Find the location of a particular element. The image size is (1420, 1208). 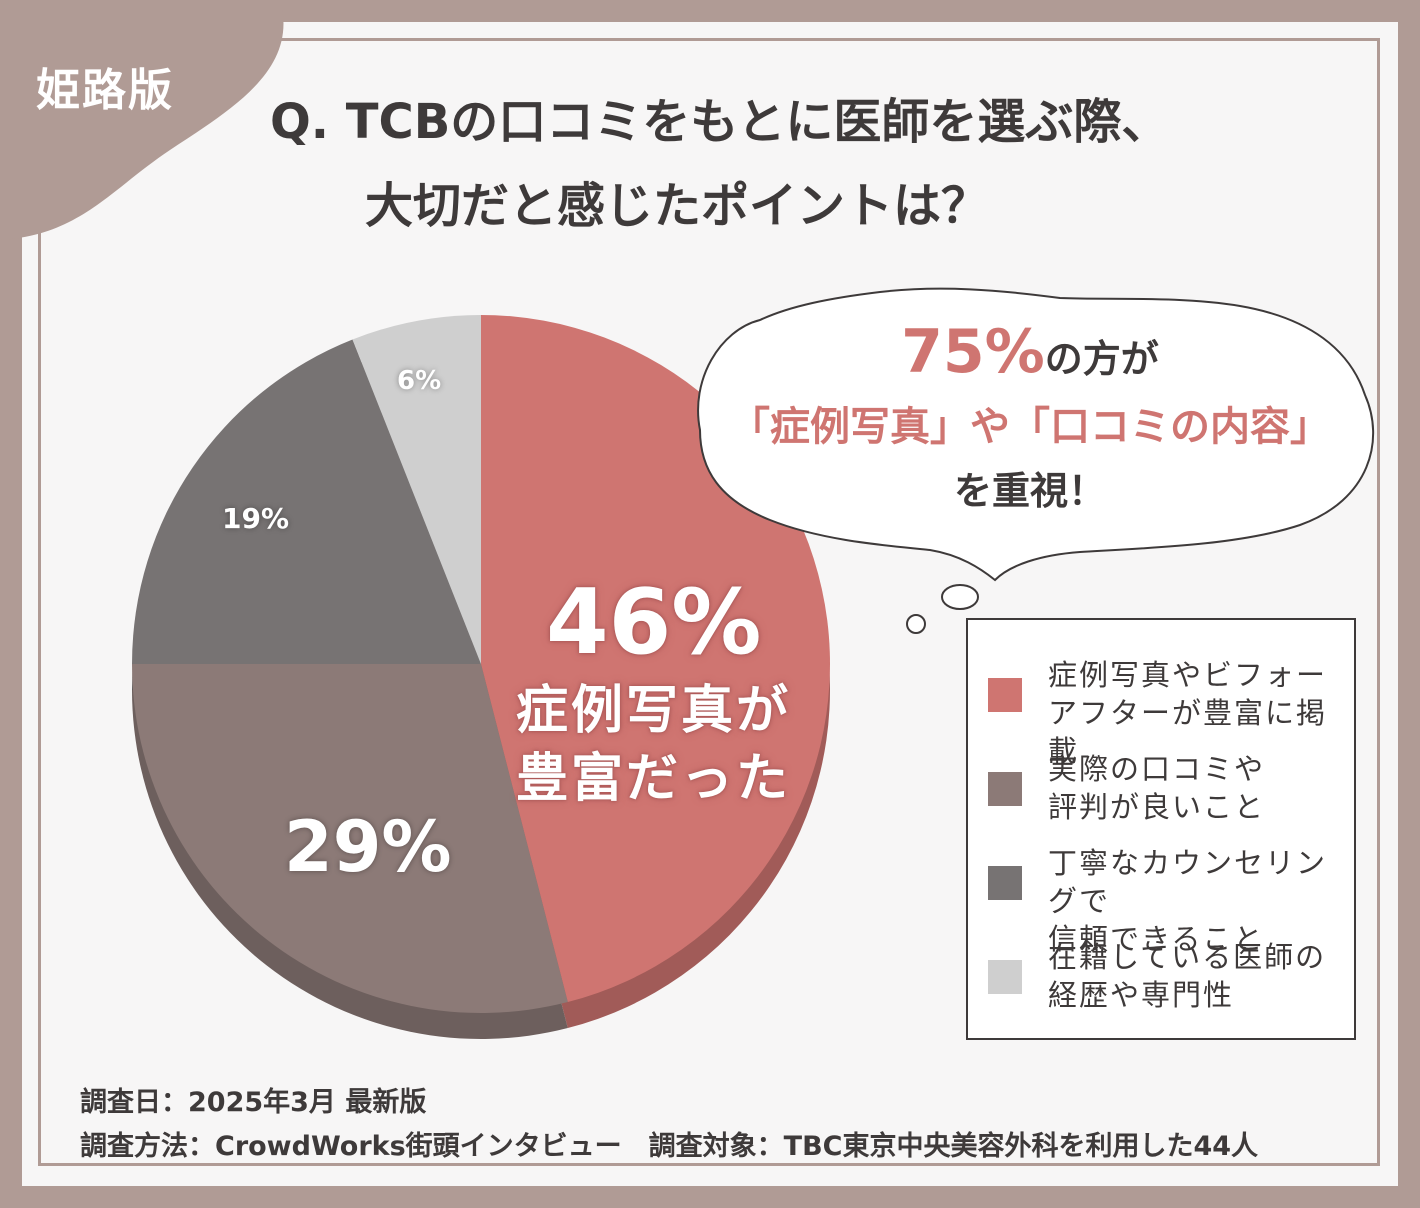

slice-label-29: 29% is located at coordinates (368, 847).